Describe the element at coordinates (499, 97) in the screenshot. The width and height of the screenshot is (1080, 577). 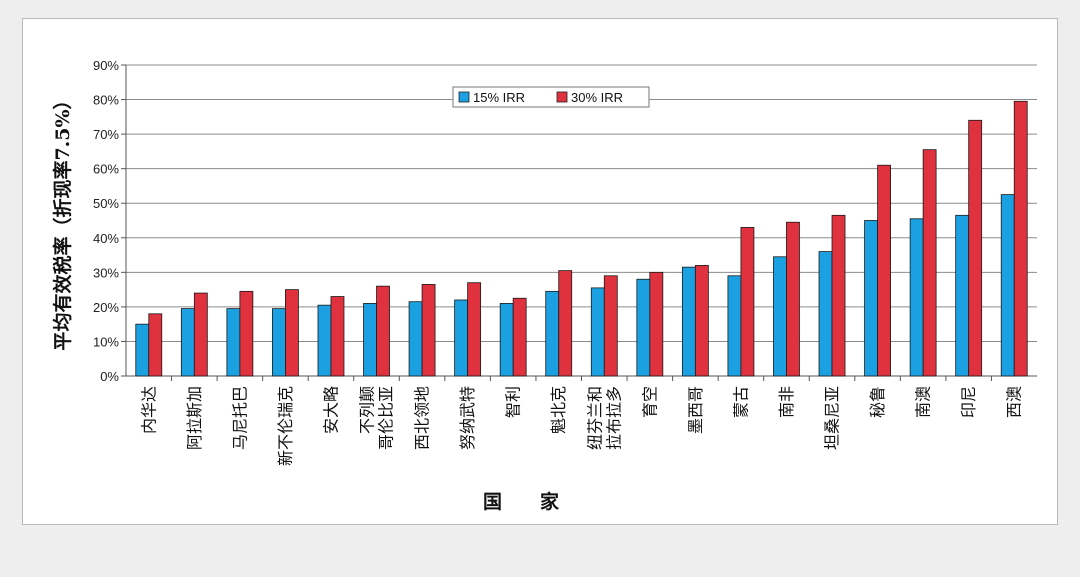
I see `legend-label-15-irr: 15% IRR` at that location.